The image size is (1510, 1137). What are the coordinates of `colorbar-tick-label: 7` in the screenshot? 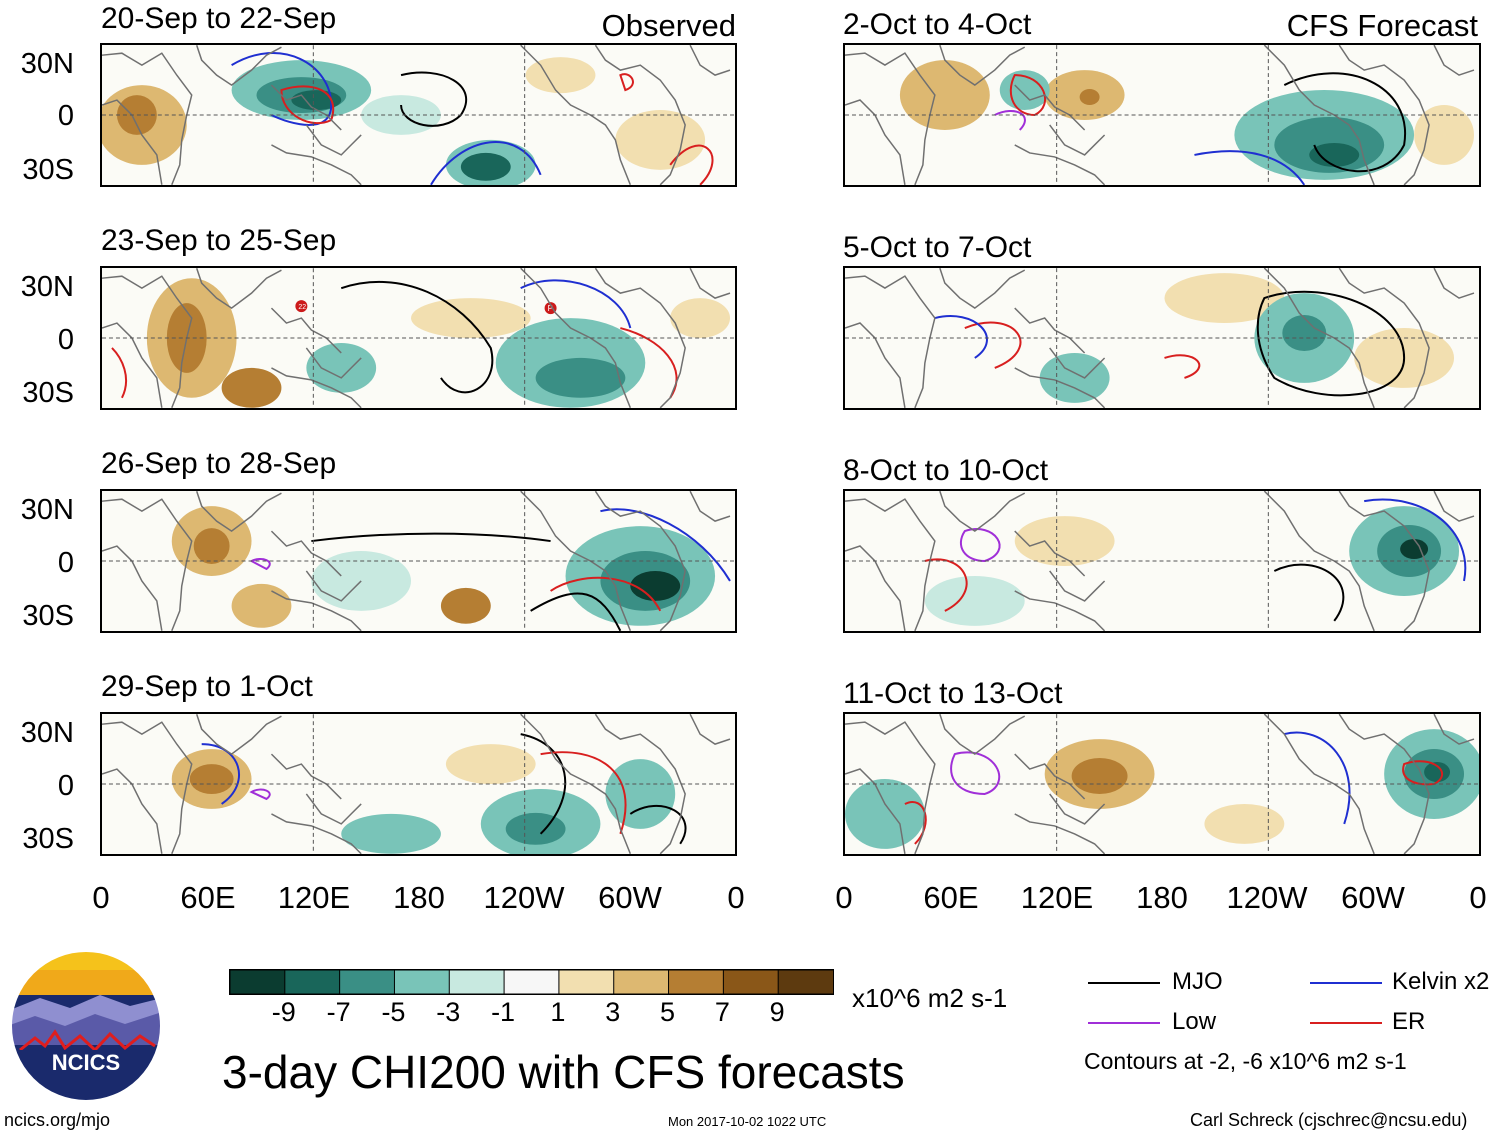 It's located at (722, 1012).